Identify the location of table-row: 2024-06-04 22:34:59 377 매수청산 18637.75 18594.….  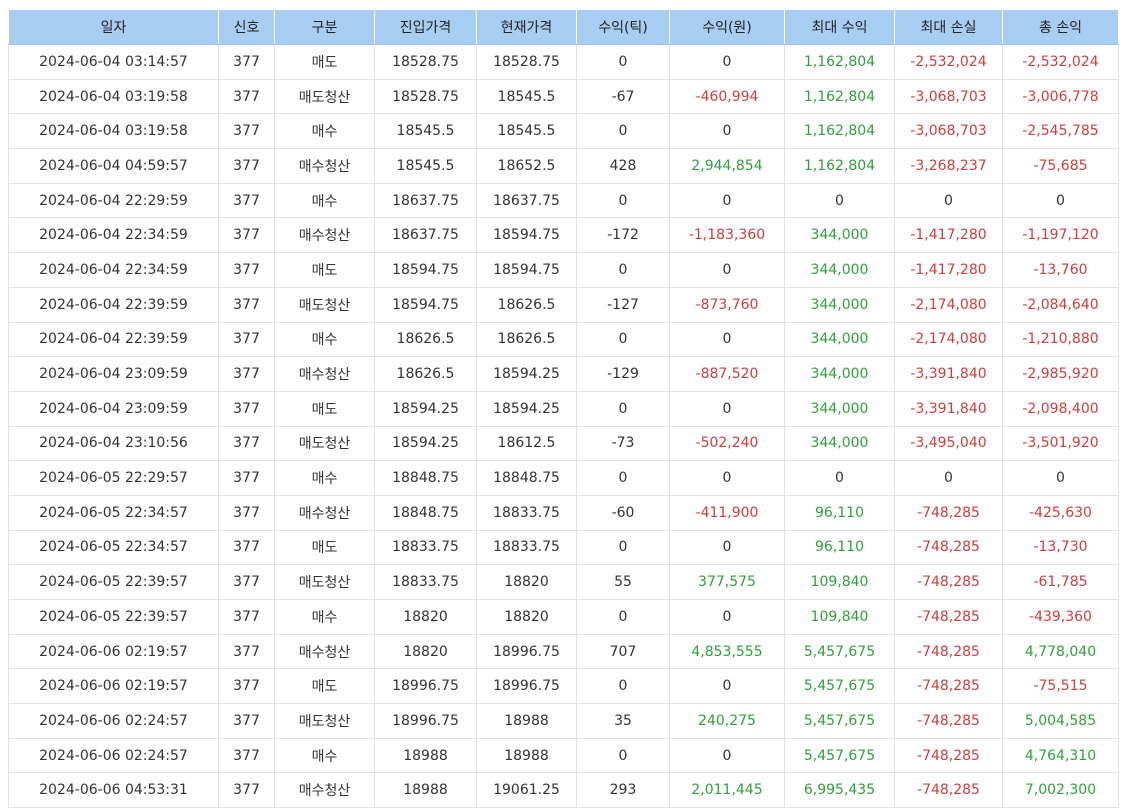
(563, 235).